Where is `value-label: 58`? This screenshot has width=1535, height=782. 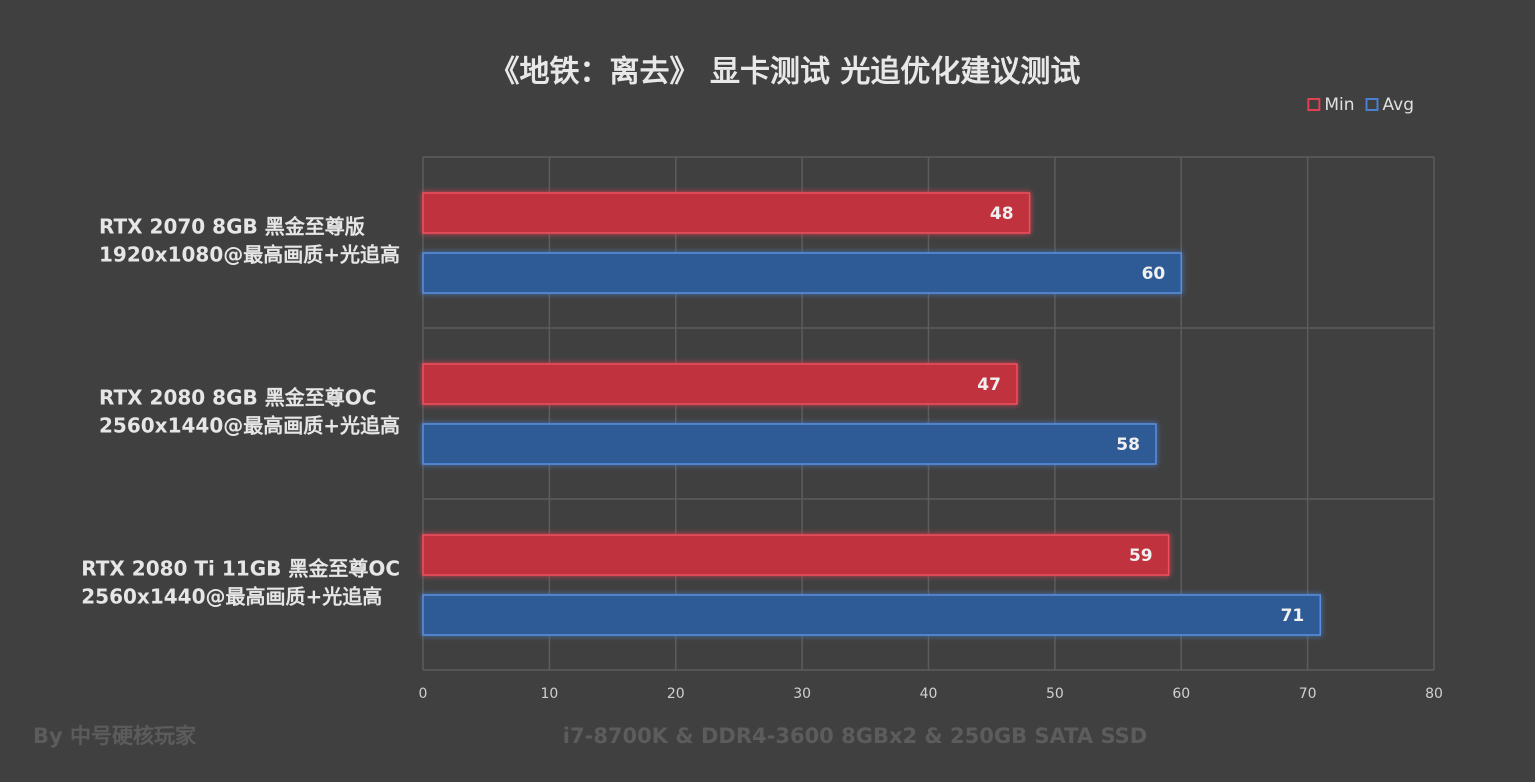 value-label: 58 is located at coordinates (1128, 445).